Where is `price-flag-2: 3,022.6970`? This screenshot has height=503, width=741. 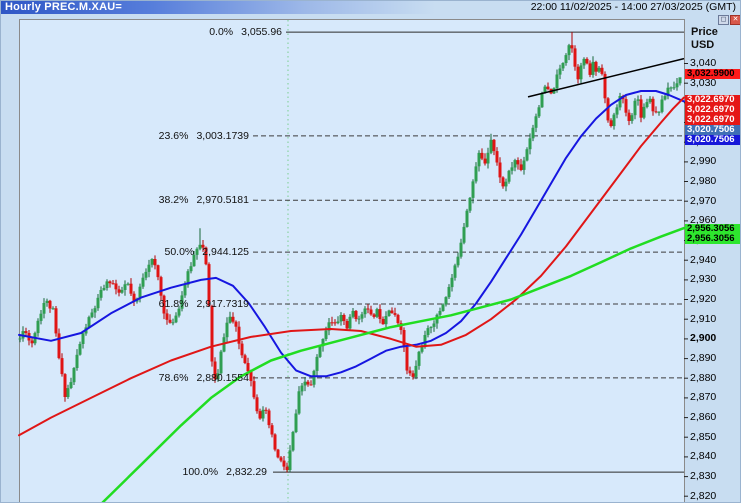
price-flag-2: 3,022.6970 is located at coordinates (712, 110).